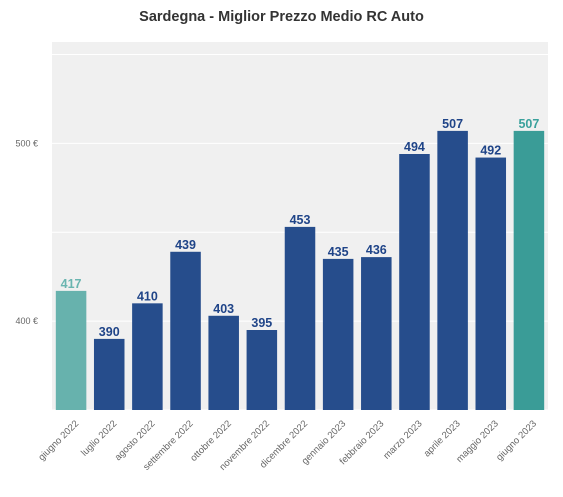 The image size is (563, 497). Describe the element at coordinates (402, 439) in the screenshot. I see `x-tick-label: marzo 2023` at that location.